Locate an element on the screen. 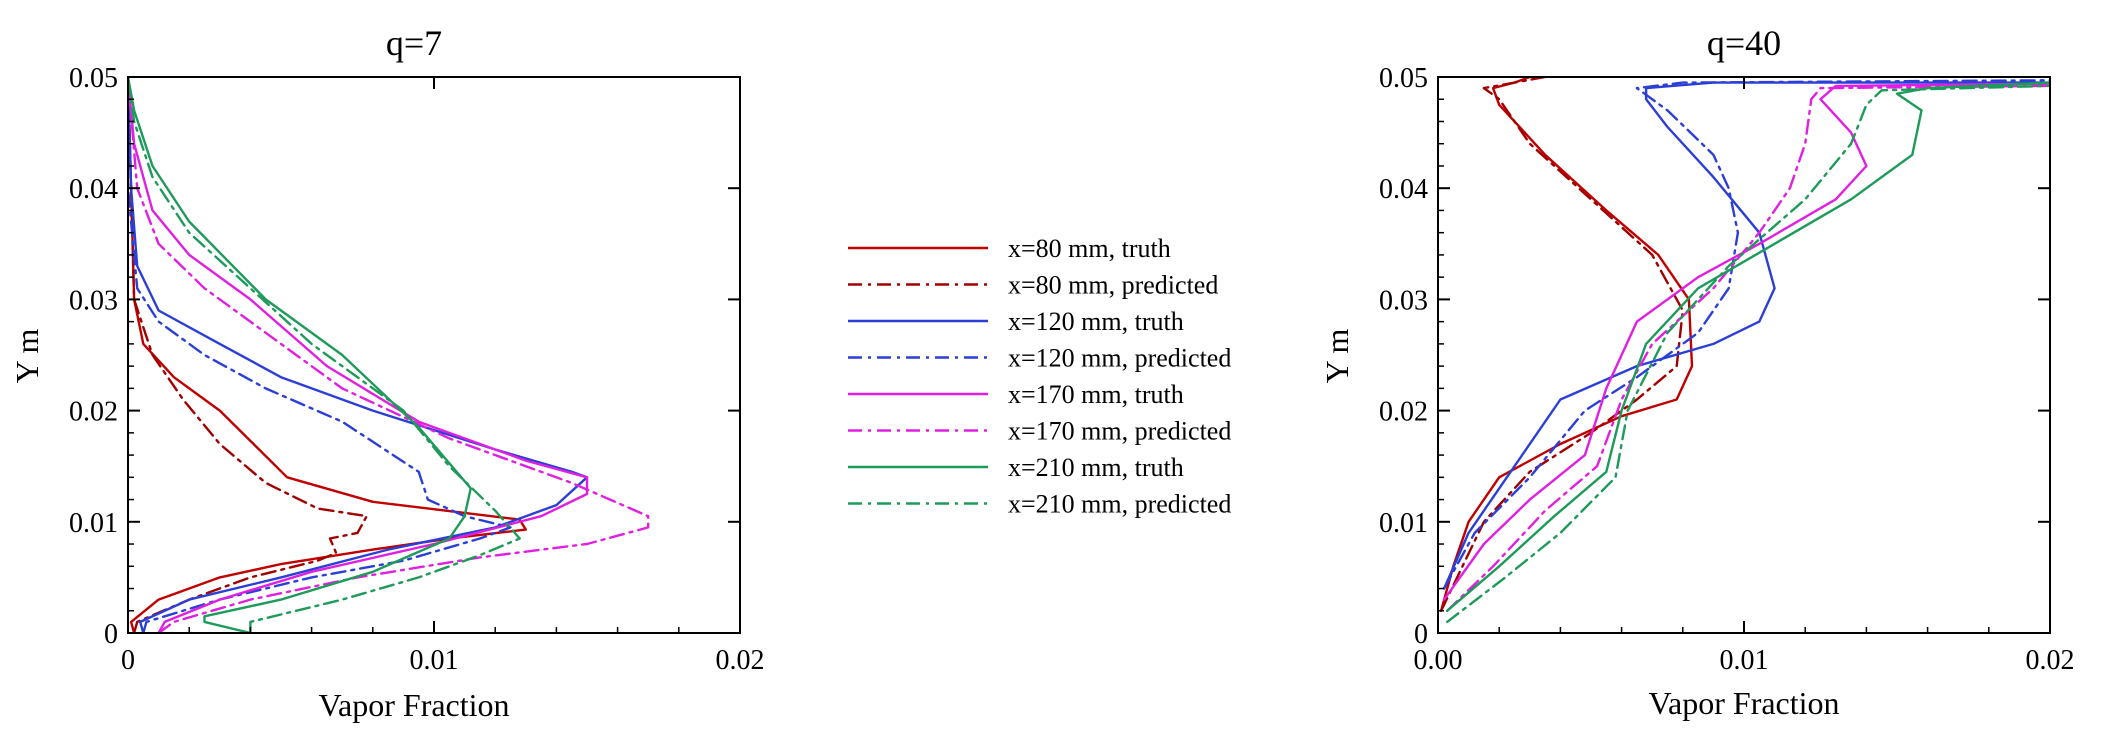  legend-entry: x=210 mm, predicted is located at coordinates (1039, 504).